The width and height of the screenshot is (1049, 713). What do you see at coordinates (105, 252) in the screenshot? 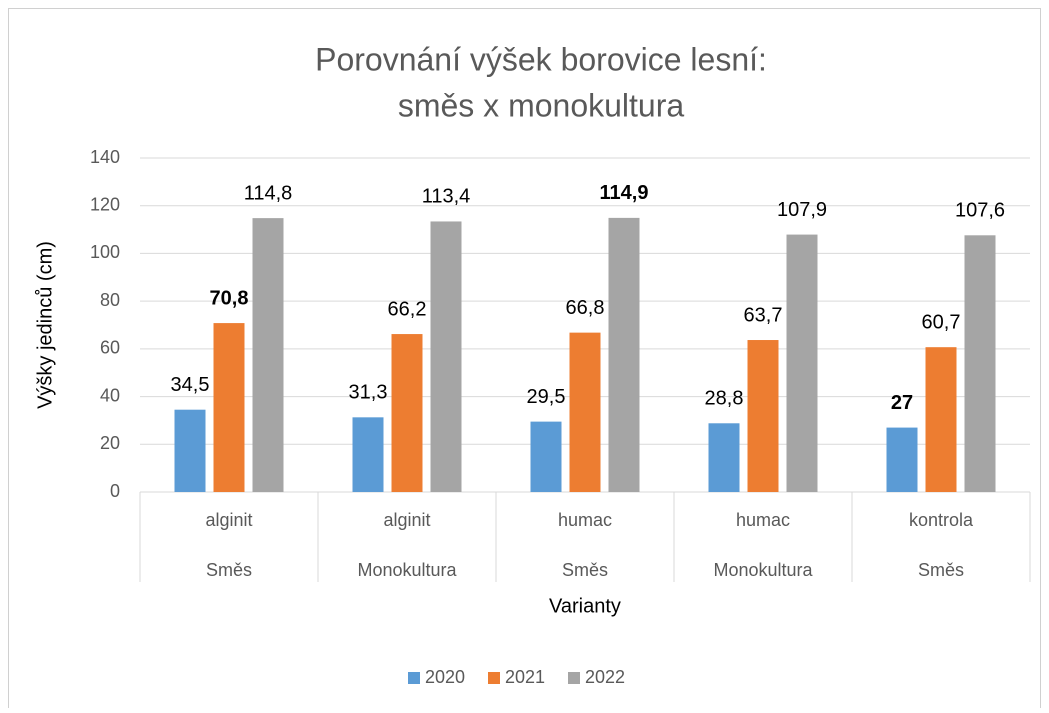
I see `y-tick-label: 100` at bounding box center [105, 252].